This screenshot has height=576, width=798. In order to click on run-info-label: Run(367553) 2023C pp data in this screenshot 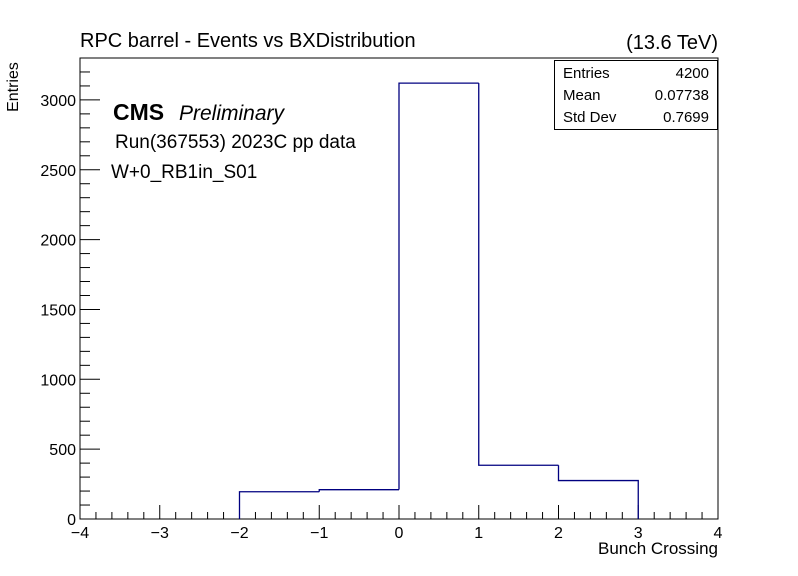, I will do `click(235, 142)`.